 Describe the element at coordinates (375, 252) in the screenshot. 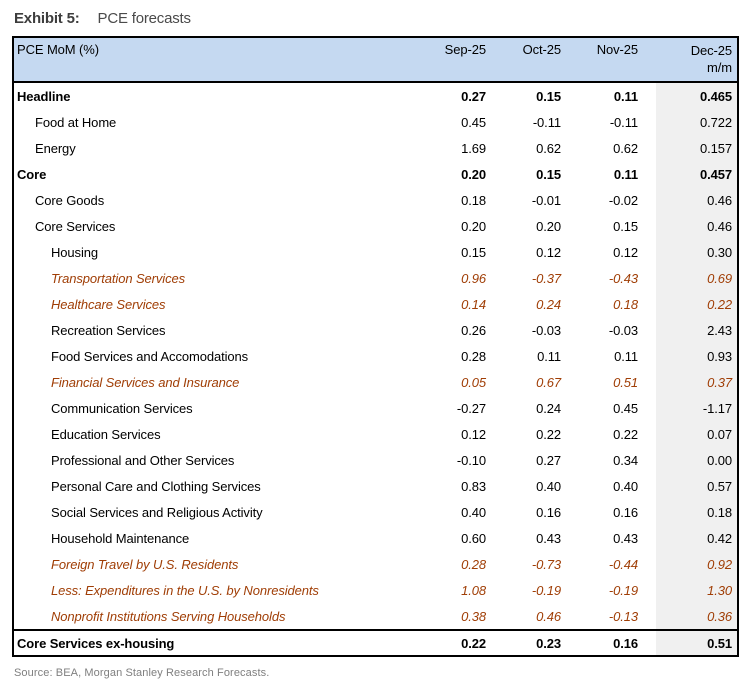

I see `table-row: Housing 0.15 0.12 0.12 0.30` at that location.